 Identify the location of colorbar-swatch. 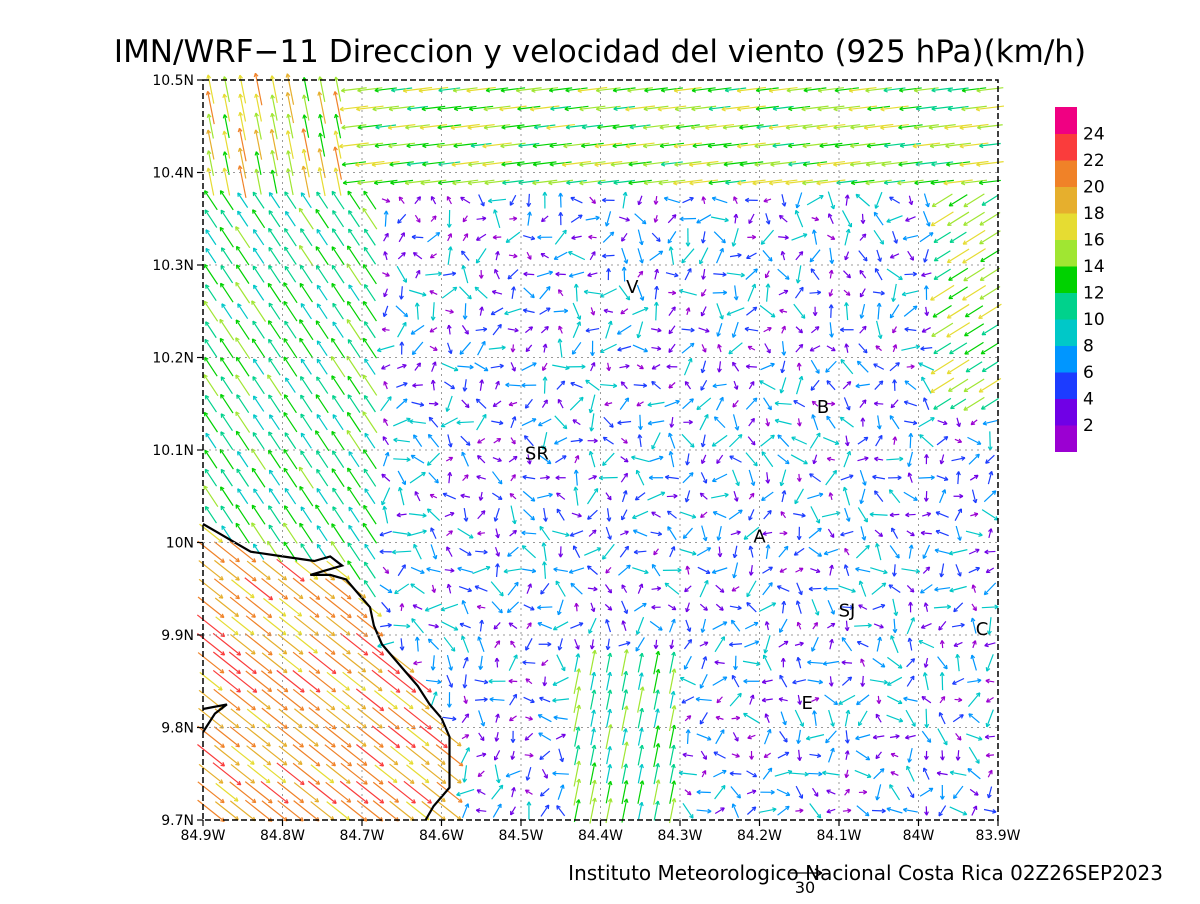
(1066, 359).